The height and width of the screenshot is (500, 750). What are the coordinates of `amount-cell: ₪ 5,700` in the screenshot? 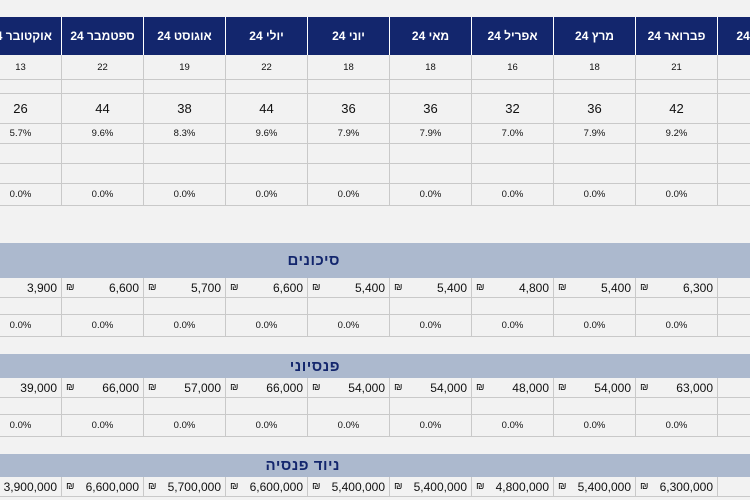 It's located at (185, 288).